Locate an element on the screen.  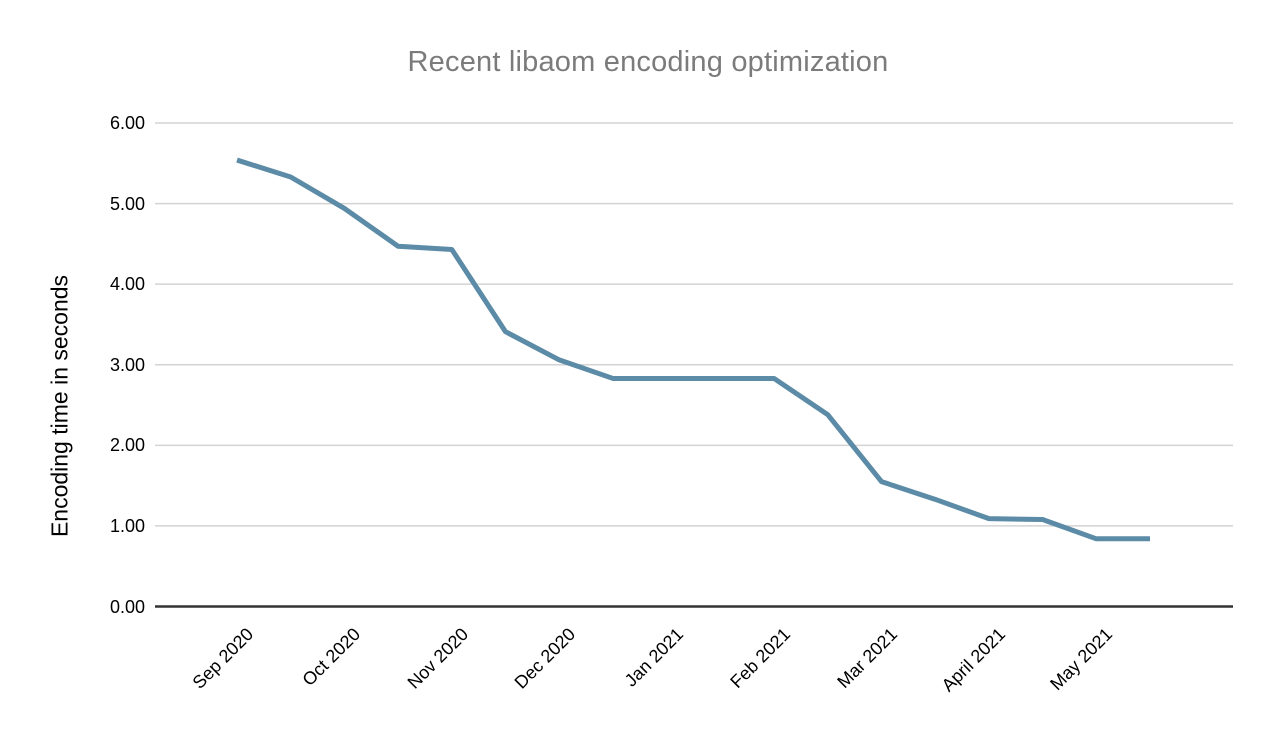
y-tick-label: 4.00 is located at coordinates (127, 284).